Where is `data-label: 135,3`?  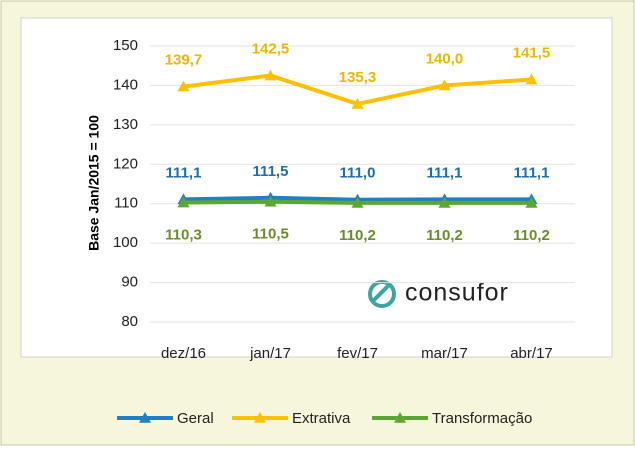
data-label: 135,3 is located at coordinates (358, 77).